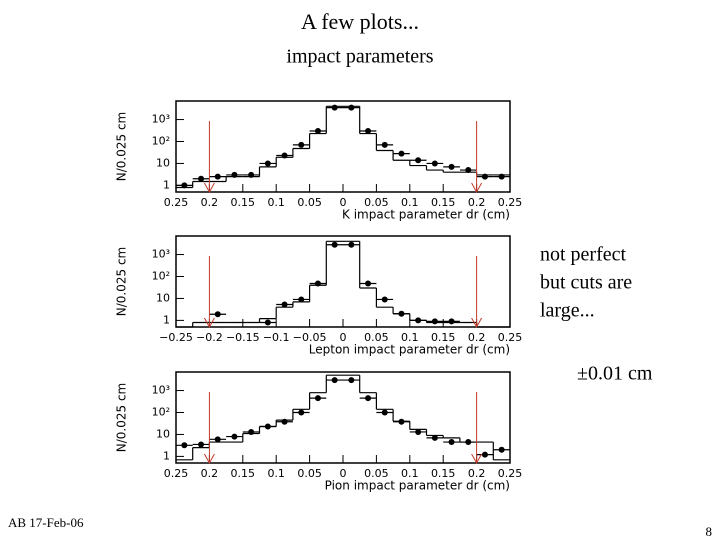 This screenshot has height=540, width=720. I want to click on footer: AB 17-Feb-06, so click(46, 522).